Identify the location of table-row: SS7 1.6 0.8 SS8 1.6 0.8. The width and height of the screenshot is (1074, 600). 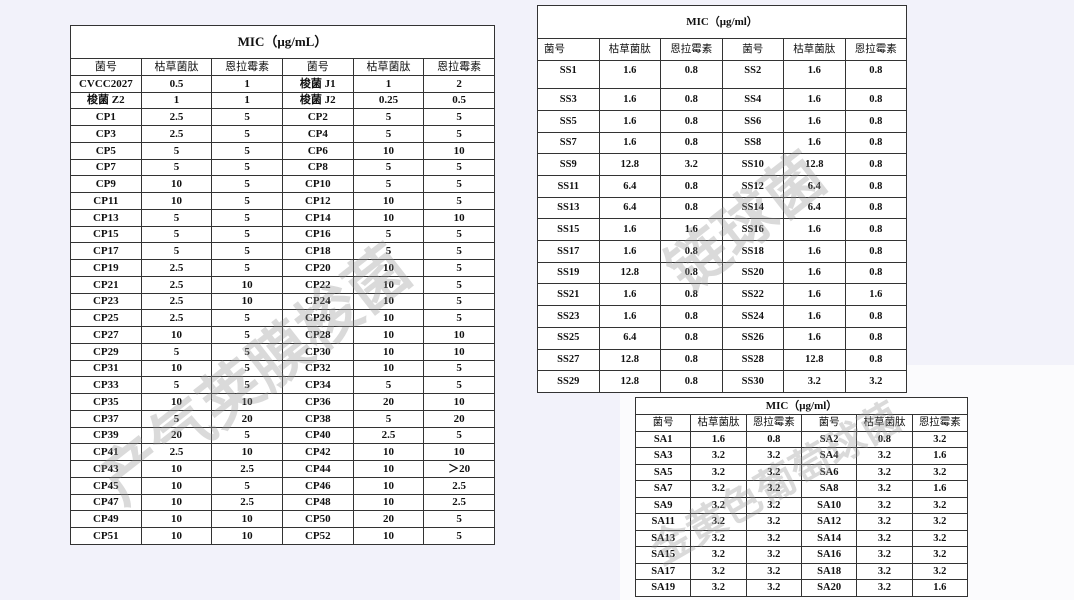
(722, 143).